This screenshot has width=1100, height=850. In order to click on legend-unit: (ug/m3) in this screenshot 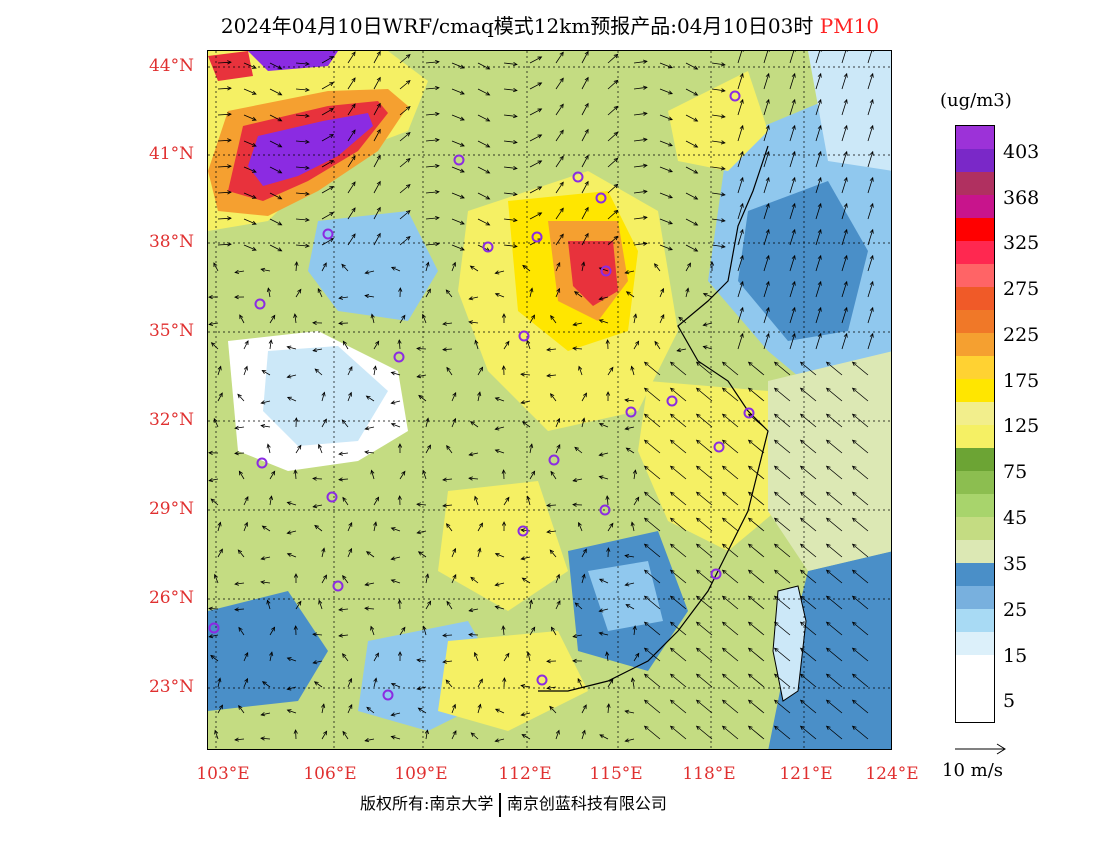, I will do `click(976, 100)`.